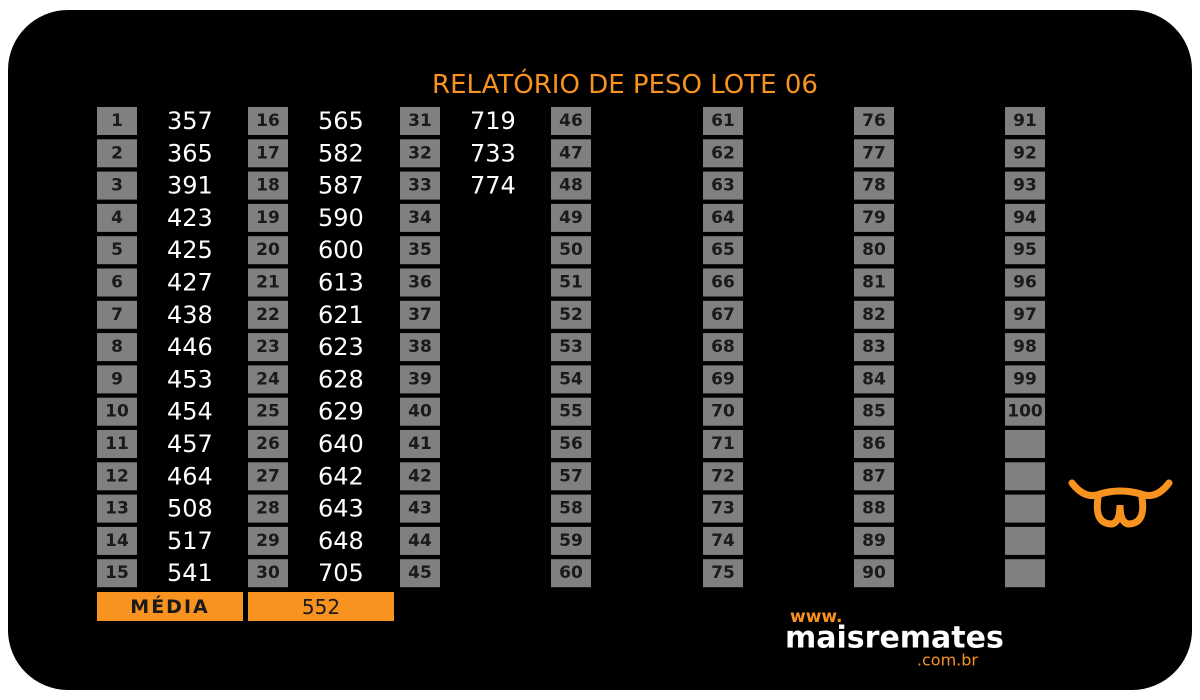 This screenshot has width=1200, height=700. I want to click on animal-number: 21, so click(268, 283).